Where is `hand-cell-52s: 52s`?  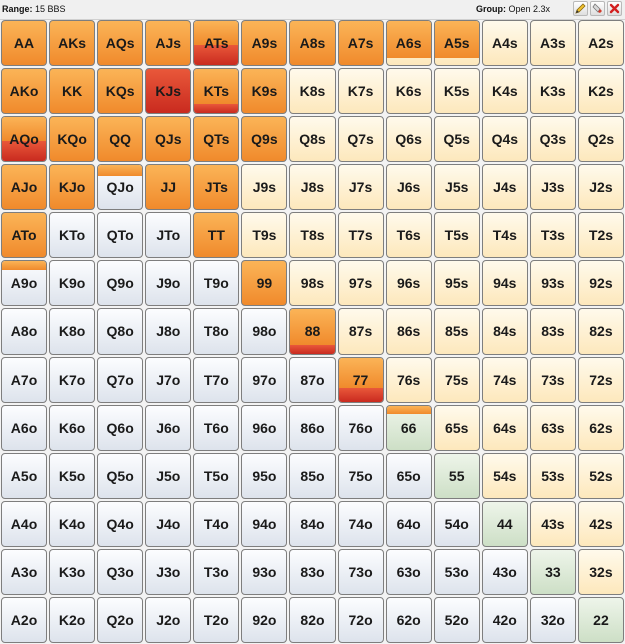
hand-cell-52s: 52s is located at coordinates (600, 475).